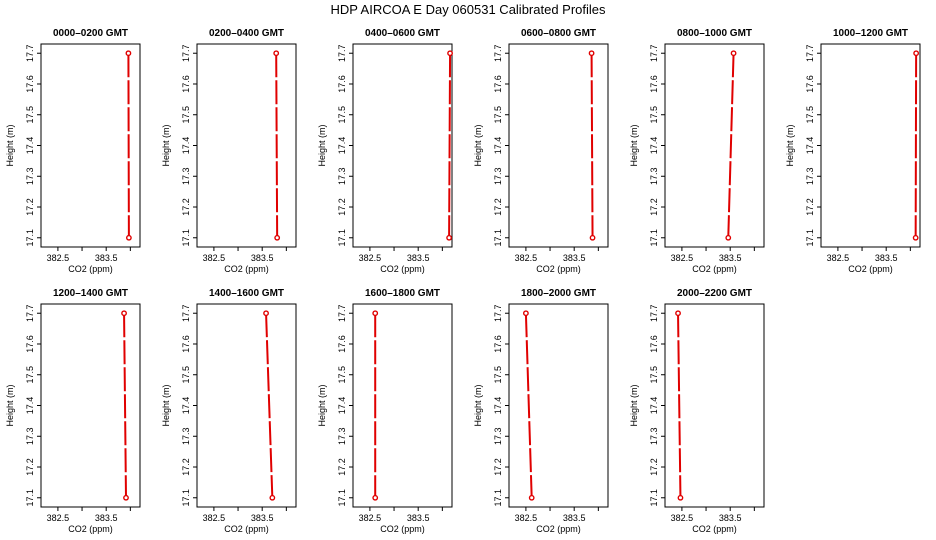 The height and width of the screenshot is (540, 936). What do you see at coordinates (870, 33) in the screenshot?
I see `panel-title: 1000–1200 GMT` at bounding box center [870, 33].